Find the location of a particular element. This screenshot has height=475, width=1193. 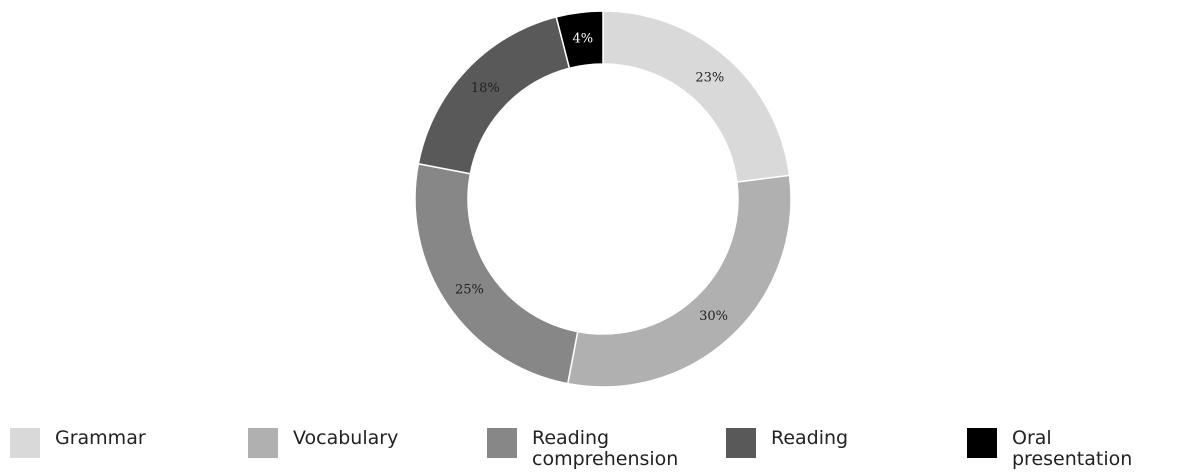

legend-item: Reading is located at coordinates (831, 443).